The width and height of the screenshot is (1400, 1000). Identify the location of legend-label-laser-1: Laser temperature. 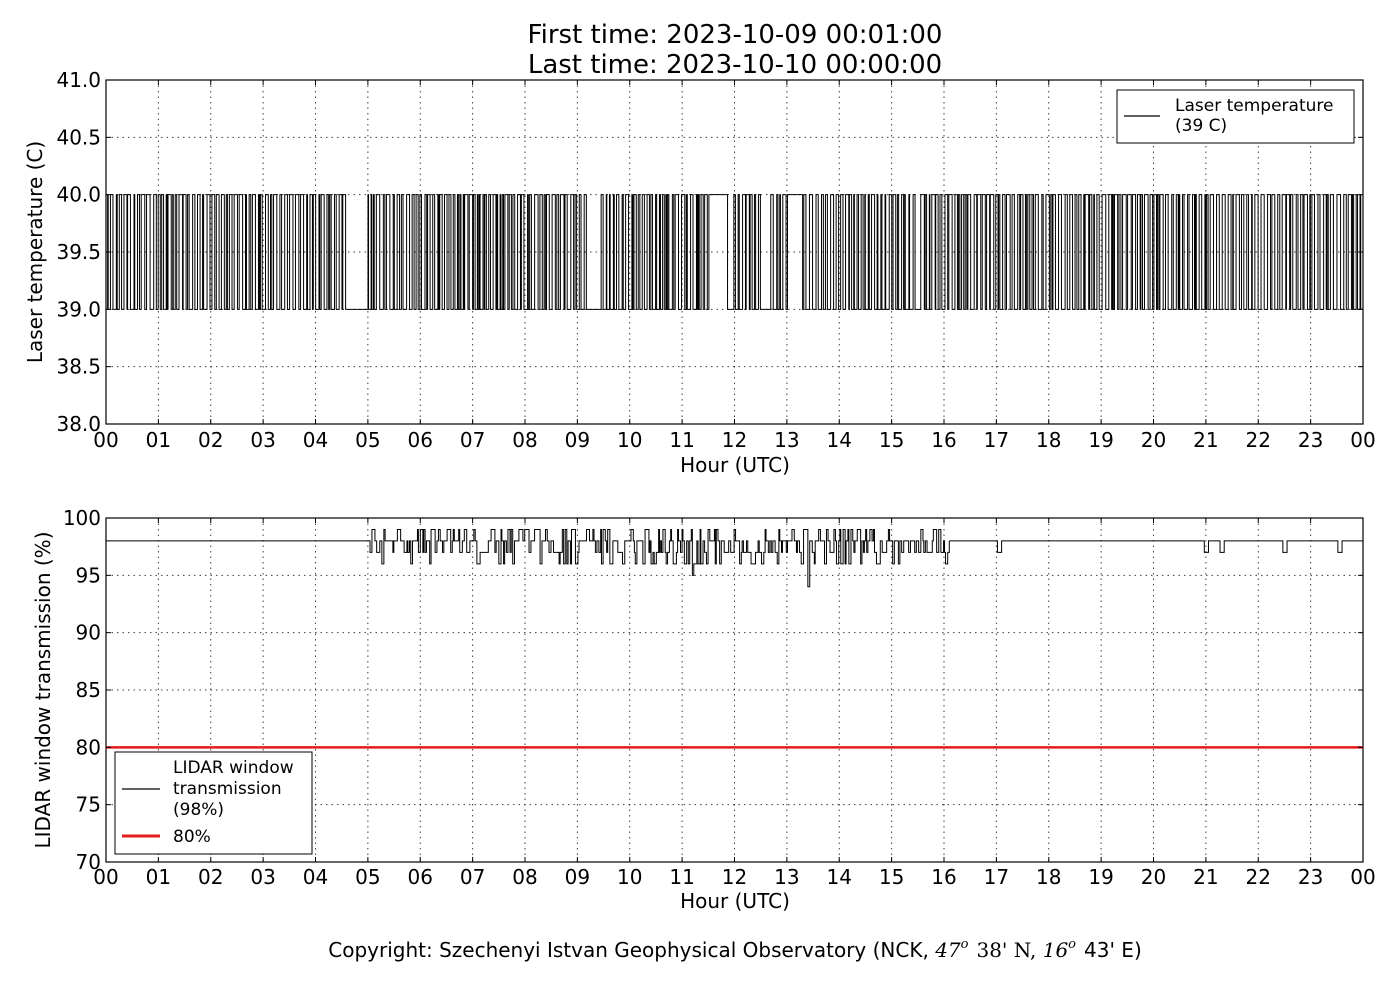
(1254, 106).